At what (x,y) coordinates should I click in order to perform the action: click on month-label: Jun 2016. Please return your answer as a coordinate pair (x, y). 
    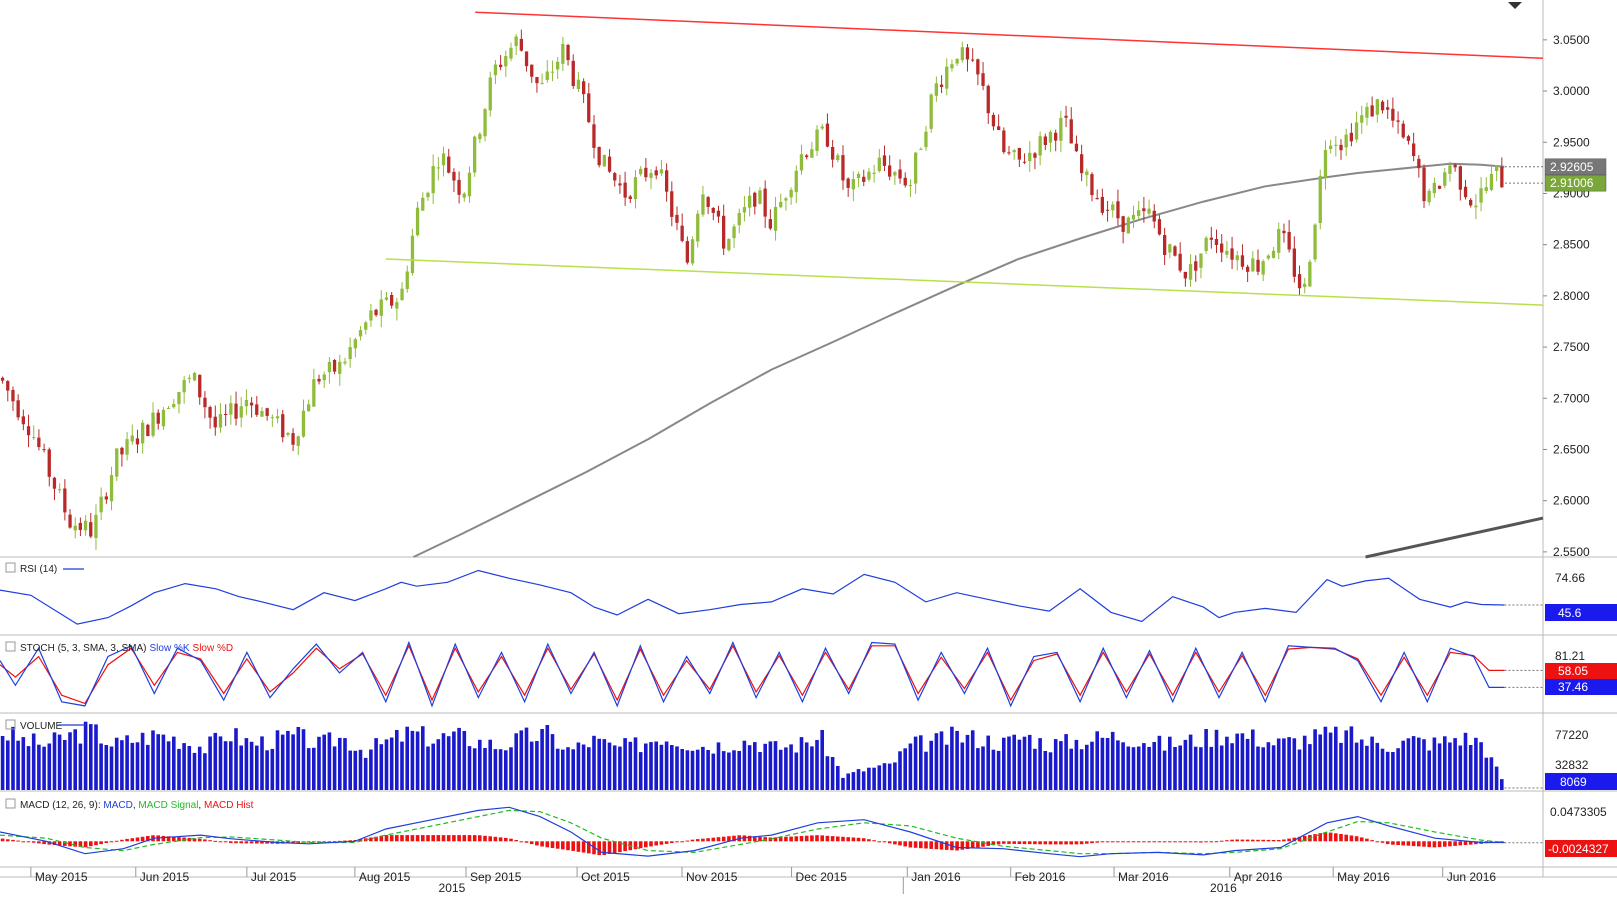
    Looking at the image, I should click on (1472, 877).